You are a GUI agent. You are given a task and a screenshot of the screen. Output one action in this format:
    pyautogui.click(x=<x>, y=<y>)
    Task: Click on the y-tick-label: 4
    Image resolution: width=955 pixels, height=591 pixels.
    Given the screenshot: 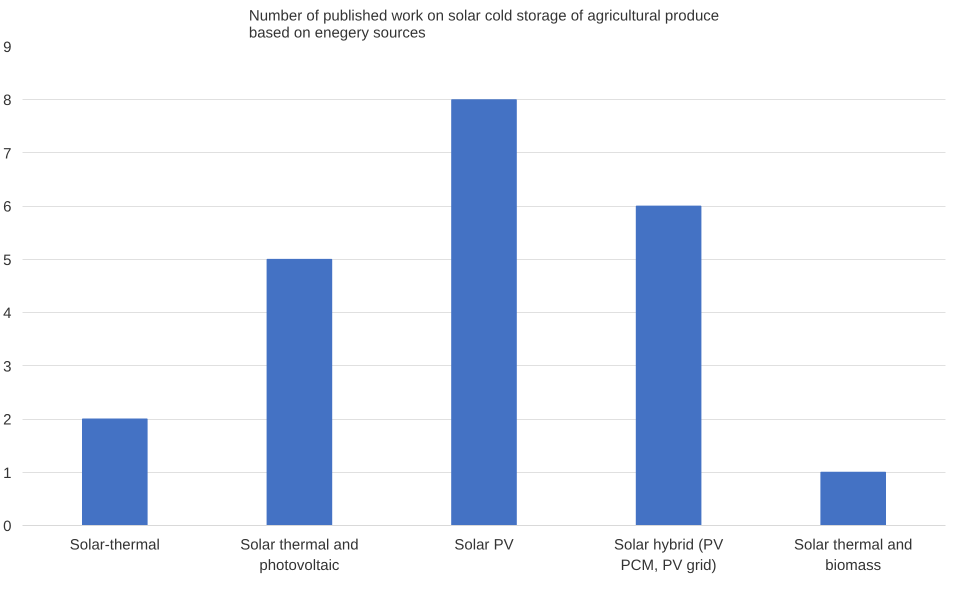 What is the action you would take?
    pyautogui.click(x=7, y=313)
    